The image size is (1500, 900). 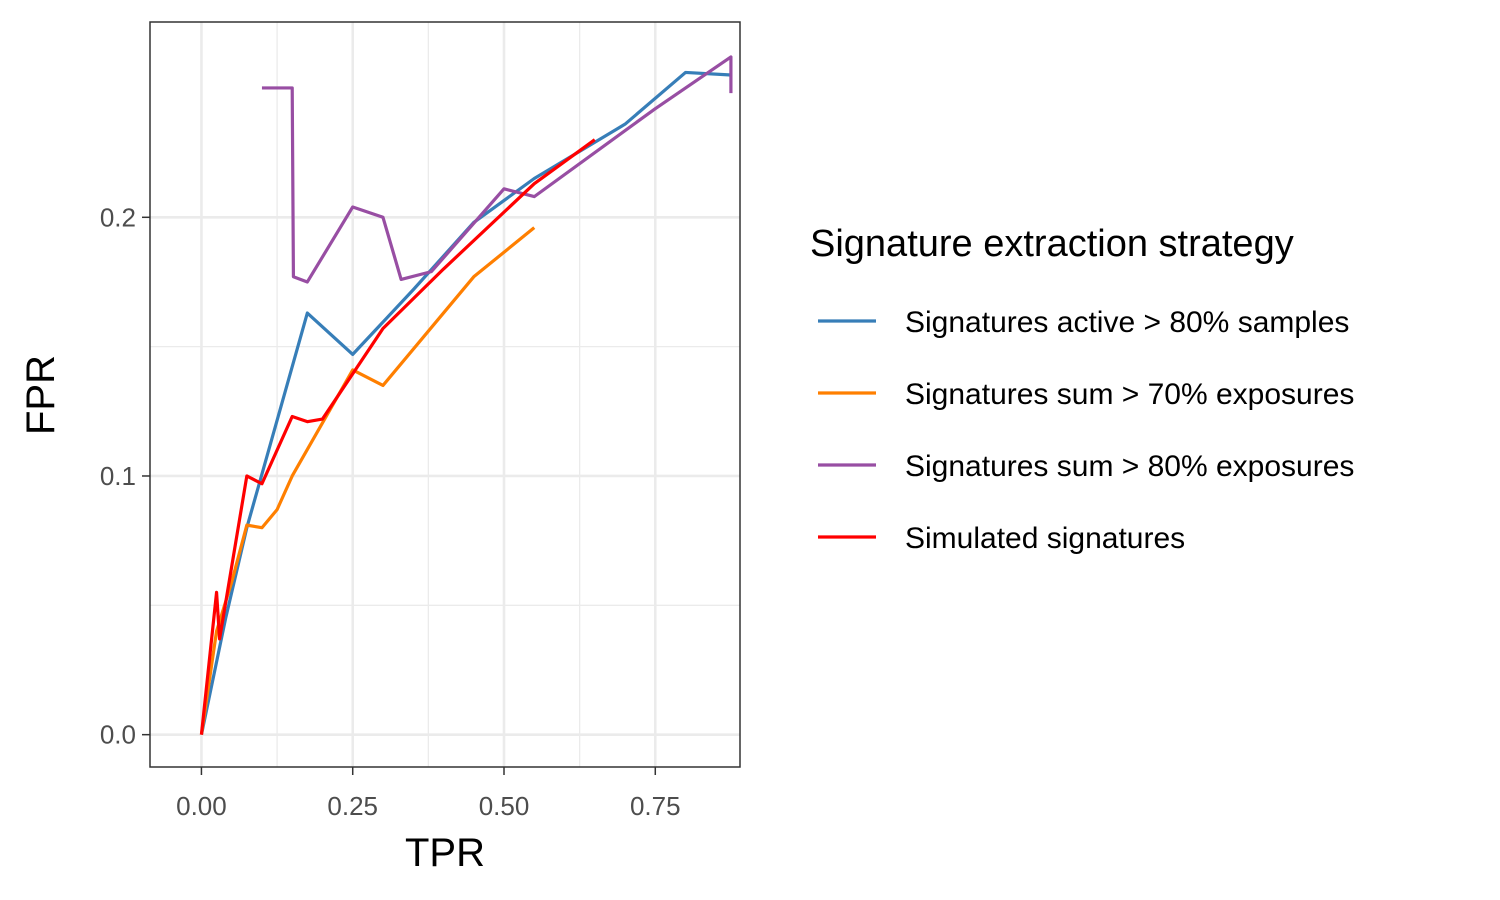 I want to click on legend-label-4: Simulated signatures, so click(x=1045, y=538).